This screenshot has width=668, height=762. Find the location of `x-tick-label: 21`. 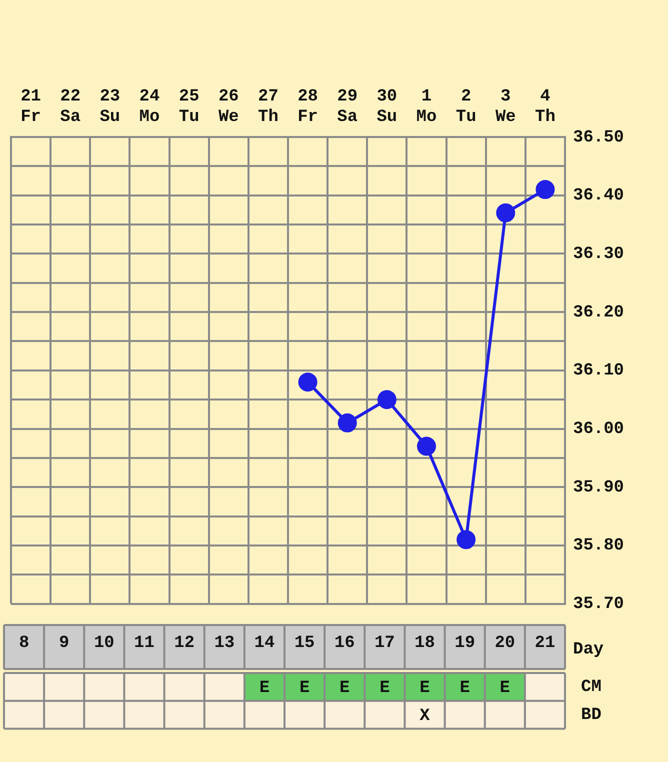

x-tick-label: 21 is located at coordinates (545, 644).